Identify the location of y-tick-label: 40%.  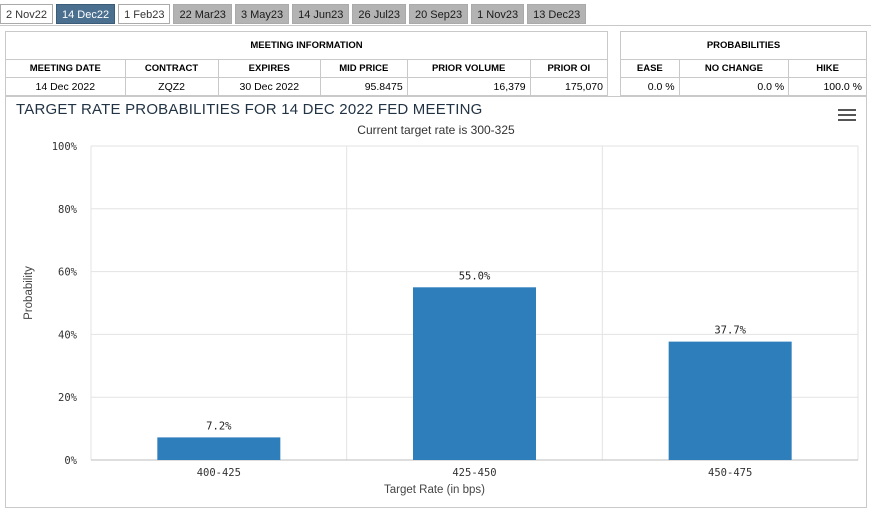
(68, 335).